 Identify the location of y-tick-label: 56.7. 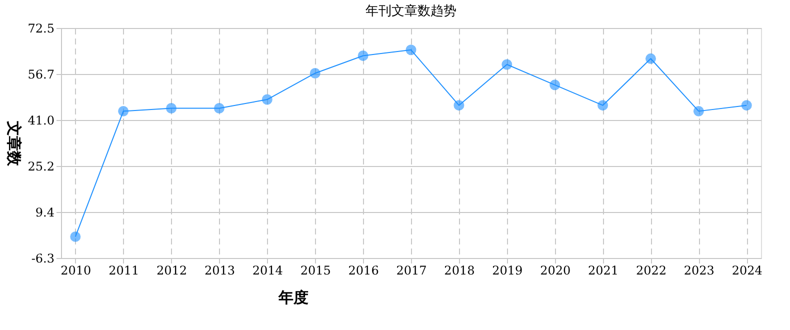
(41, 75).